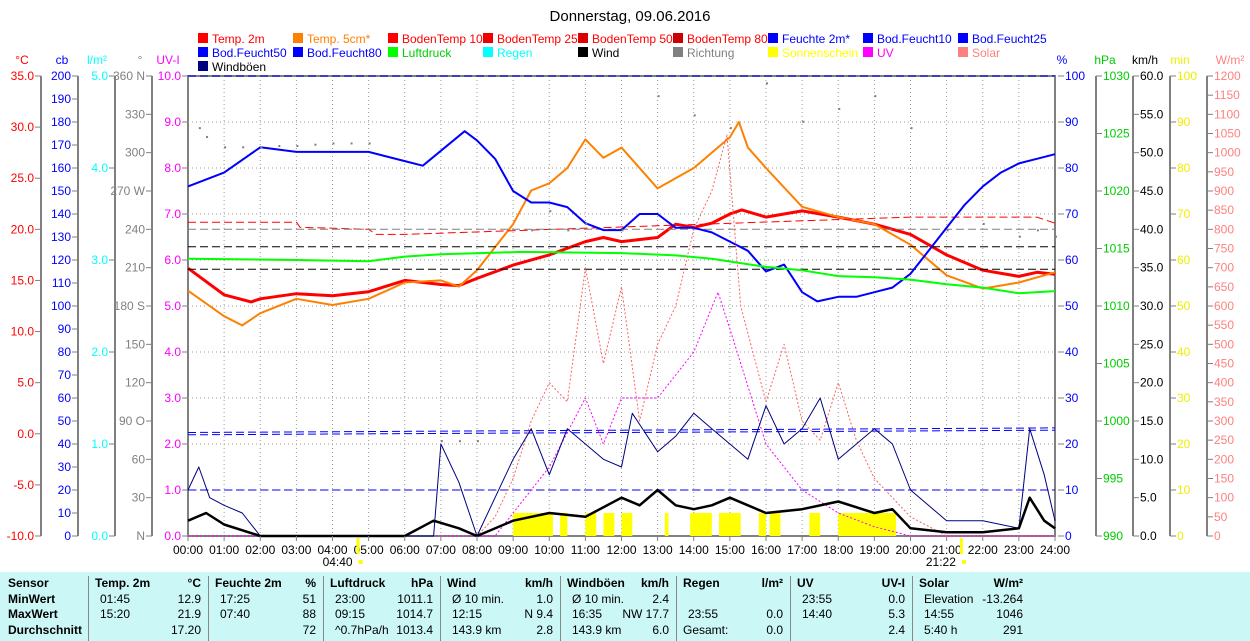 This screenshot has width=1250, height=641. What do you see at coordinates (706, 629) in the screenshot?
I see `table-cell-time: Gesamt:` at bounding box center [706, 629].